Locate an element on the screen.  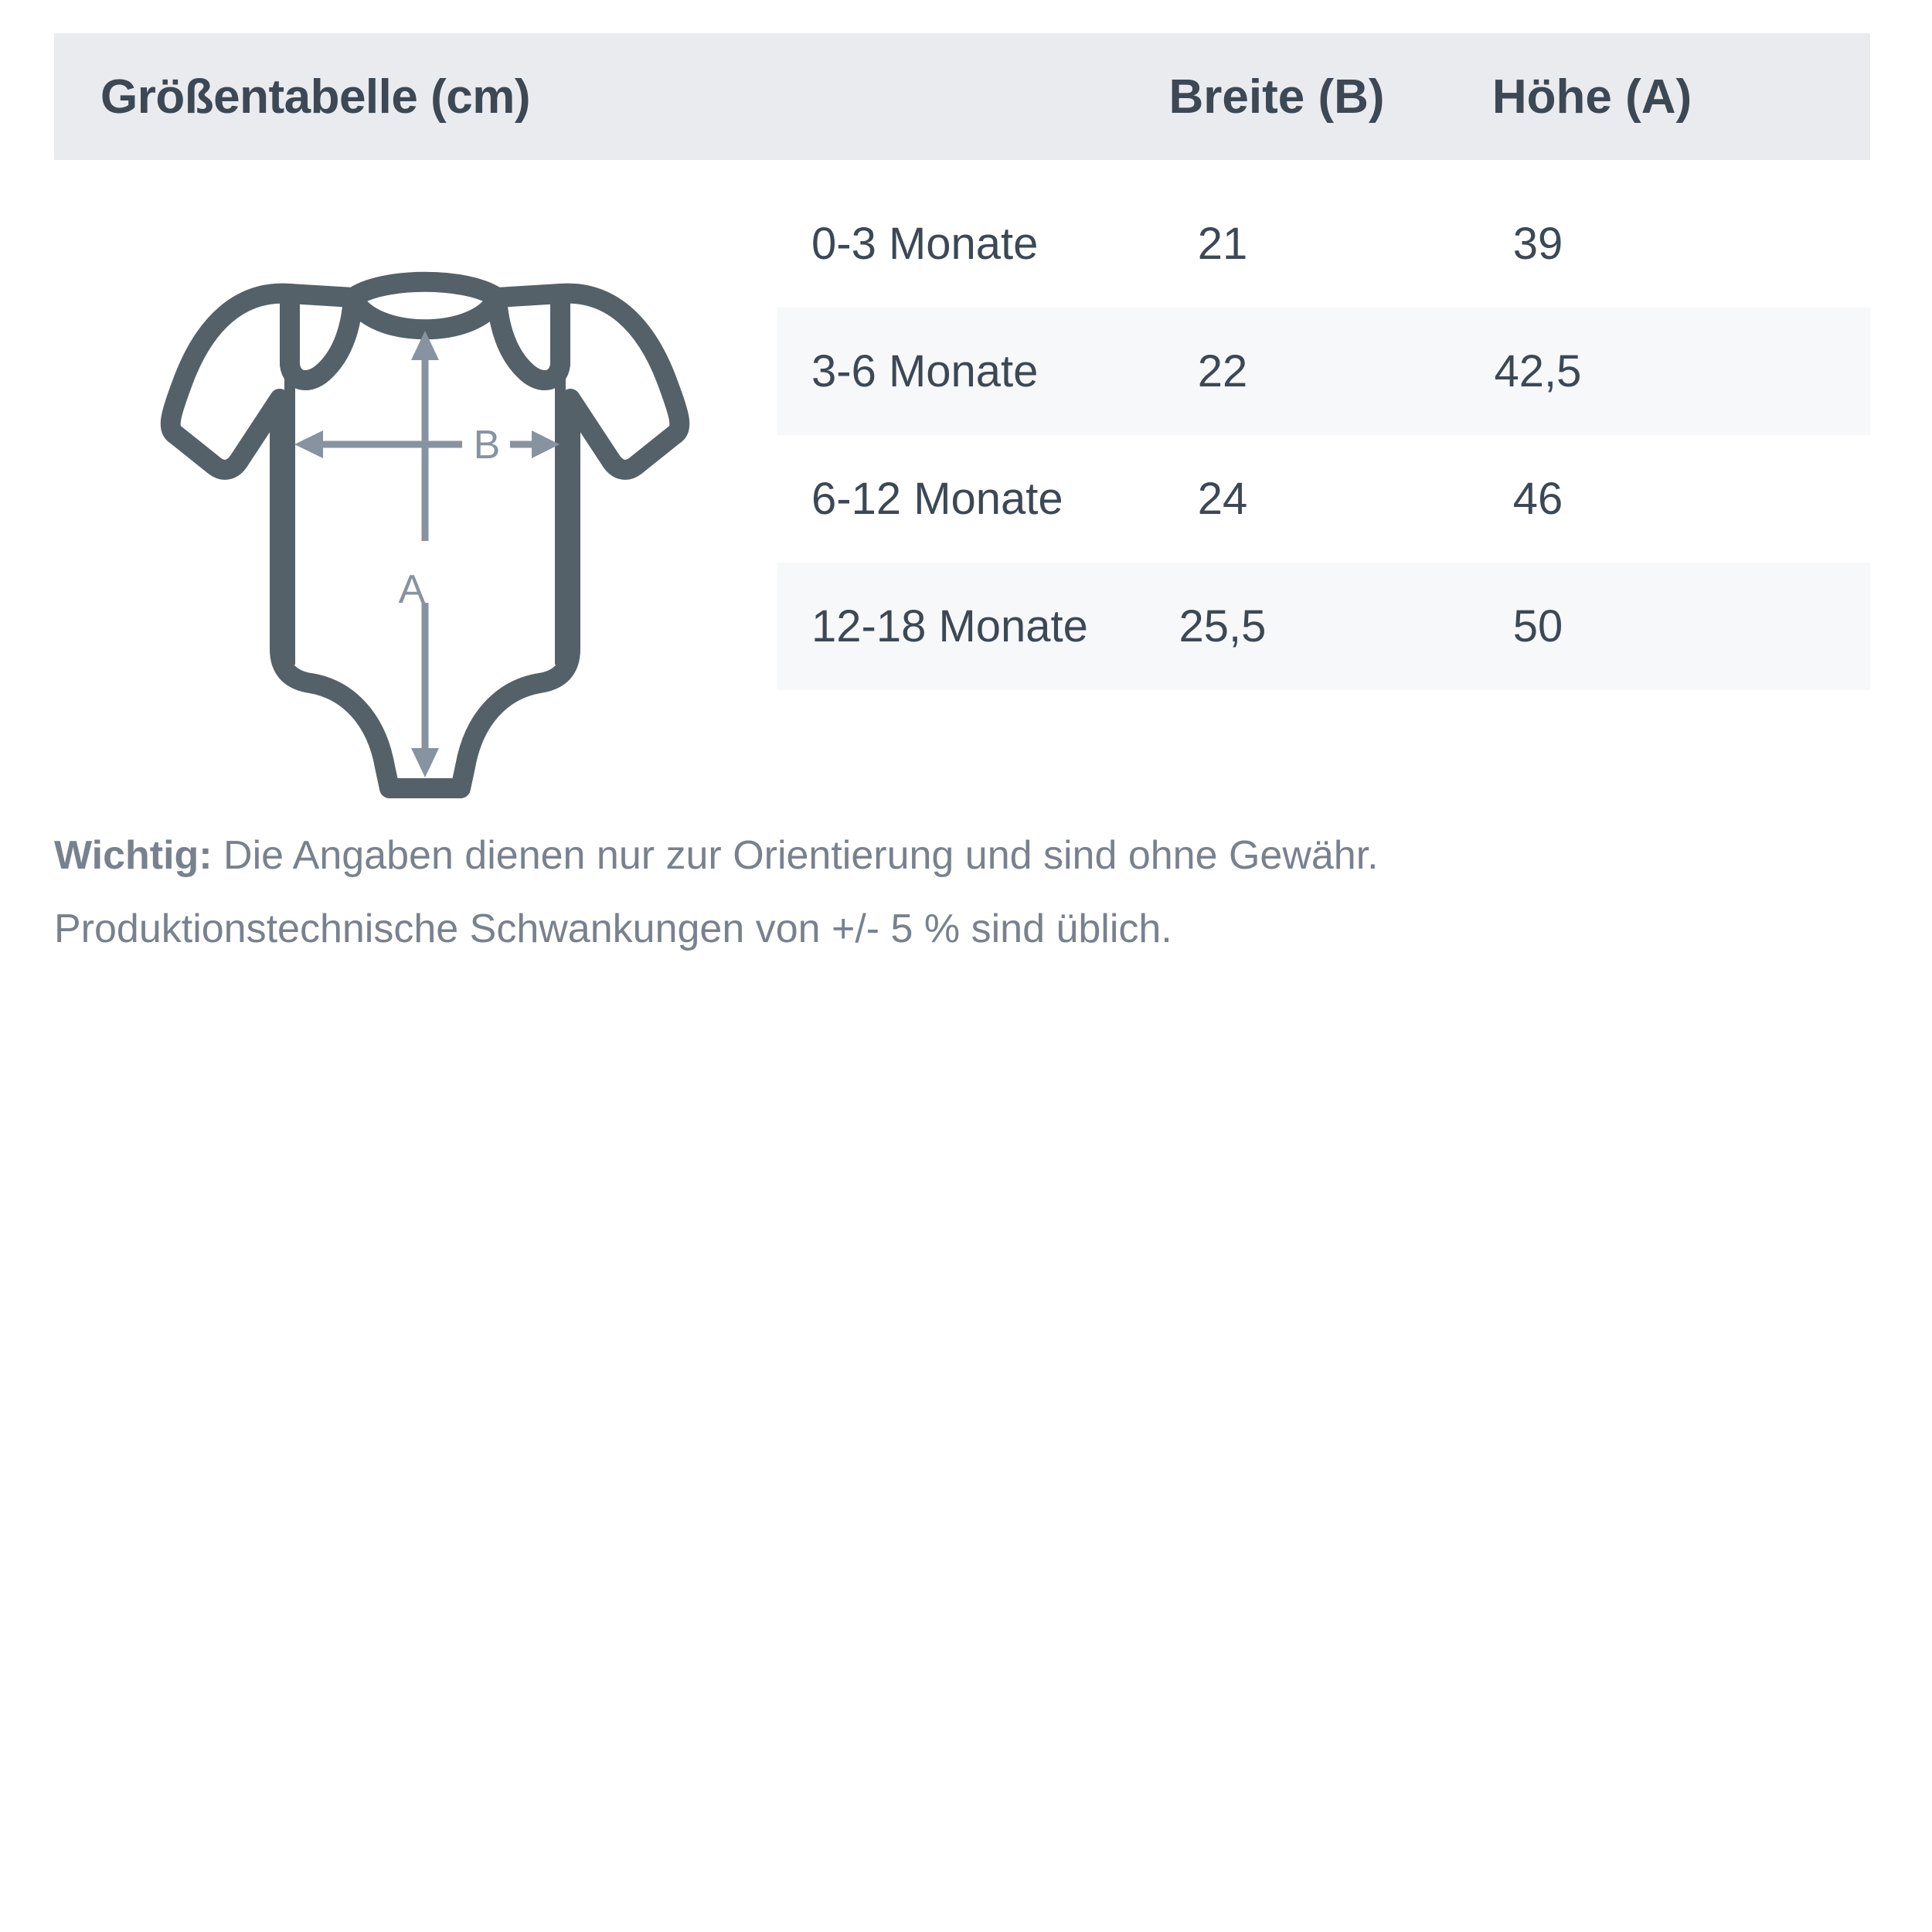
cell-width: 24 is located at coordinates (1222, 499).